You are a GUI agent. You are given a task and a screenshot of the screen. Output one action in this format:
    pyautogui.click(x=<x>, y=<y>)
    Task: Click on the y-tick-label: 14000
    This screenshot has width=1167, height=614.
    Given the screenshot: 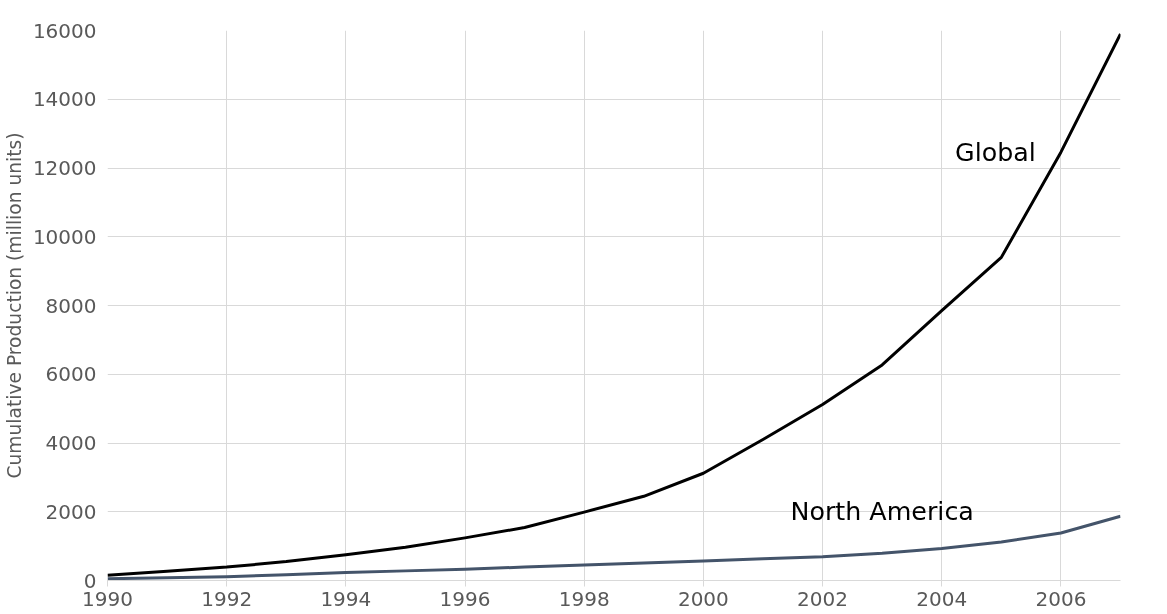 What is the action you would take?
    pyautogui.click(x=64, y=99)
    